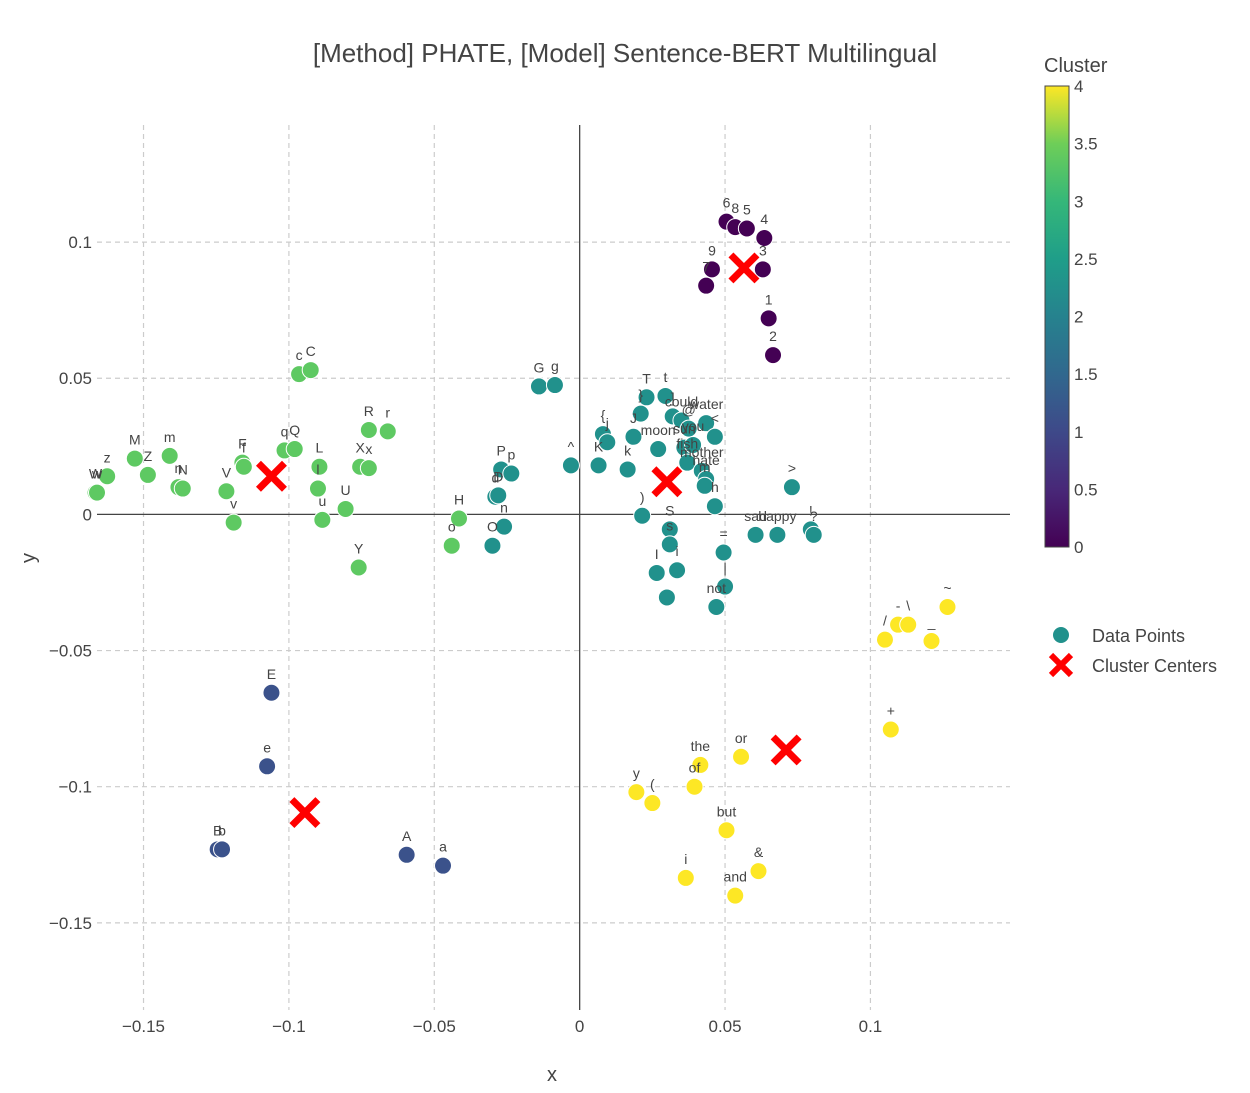  What do you see at coordinates (669, 525) in the screenshot?
I see `point-label: s` at bounding box center [669, 525].